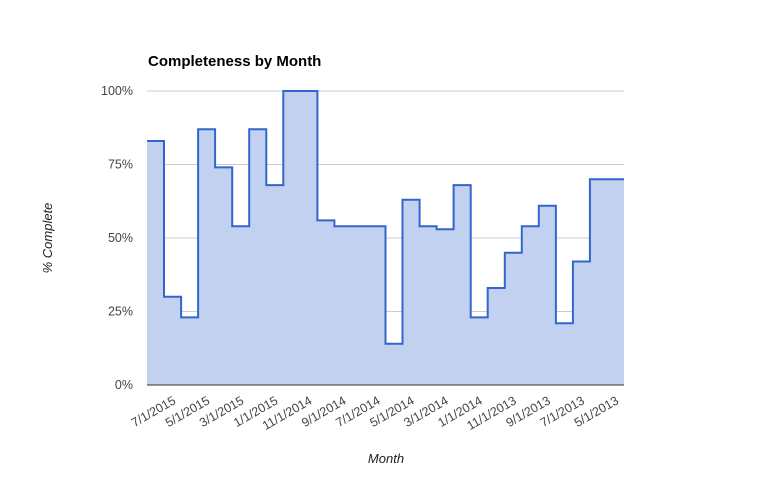 This screenshot has height=477, width=771. I want to click on y-tick-label: 100%, so click(117, 91).